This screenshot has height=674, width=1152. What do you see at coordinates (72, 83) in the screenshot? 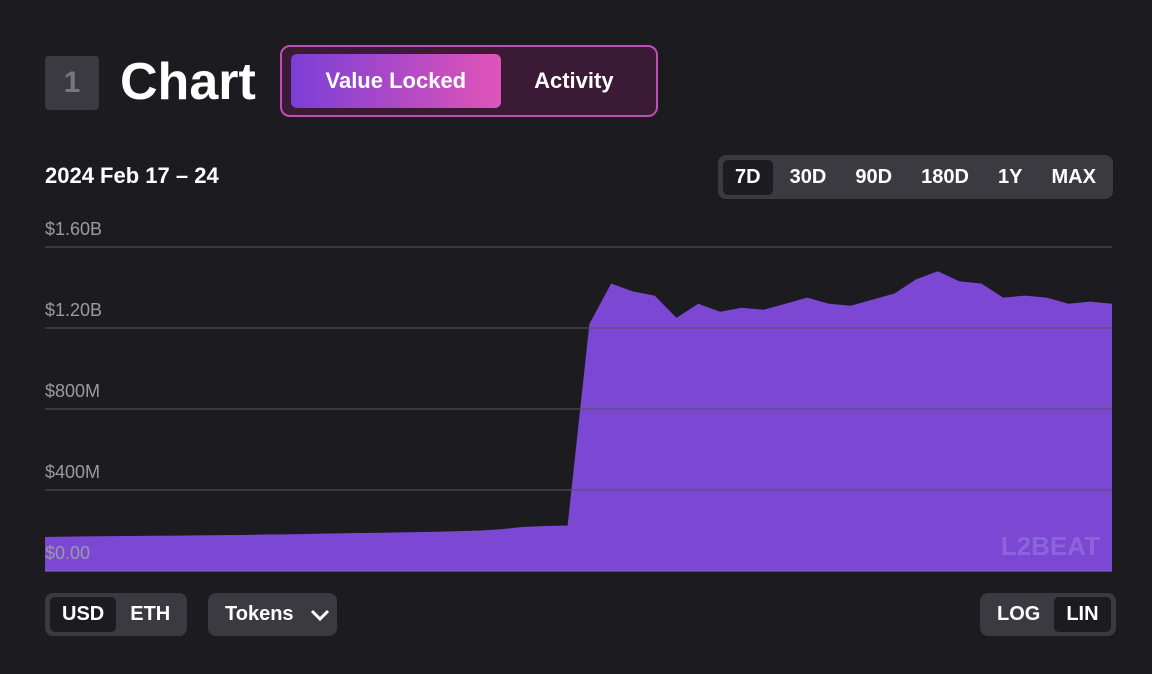
I see `section-badge: 1` at bounding box center [72, 83].